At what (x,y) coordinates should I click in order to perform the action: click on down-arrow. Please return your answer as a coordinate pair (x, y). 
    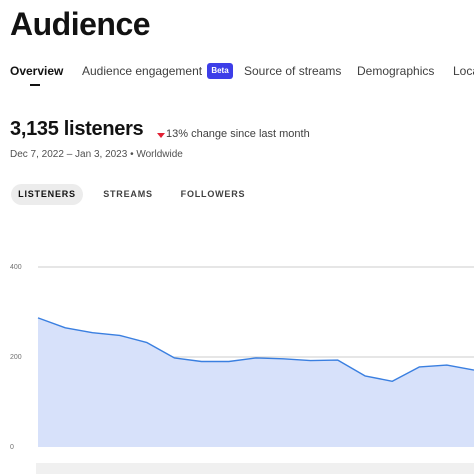
    Looking at the image, I should click on (161, 135).